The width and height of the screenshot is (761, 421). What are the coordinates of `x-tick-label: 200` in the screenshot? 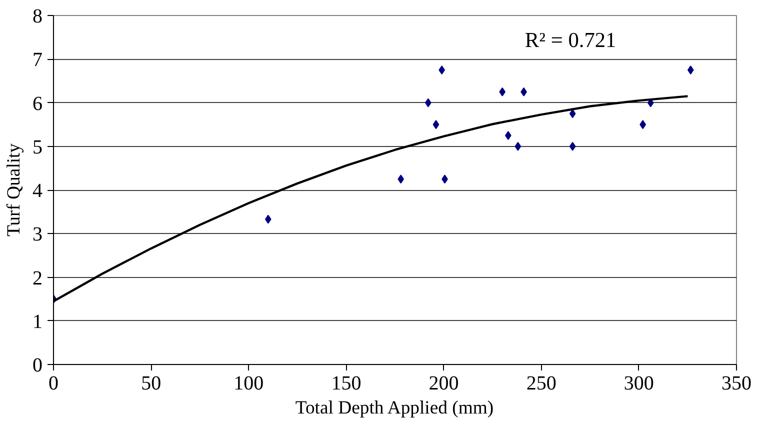 It's located at (443, 383).